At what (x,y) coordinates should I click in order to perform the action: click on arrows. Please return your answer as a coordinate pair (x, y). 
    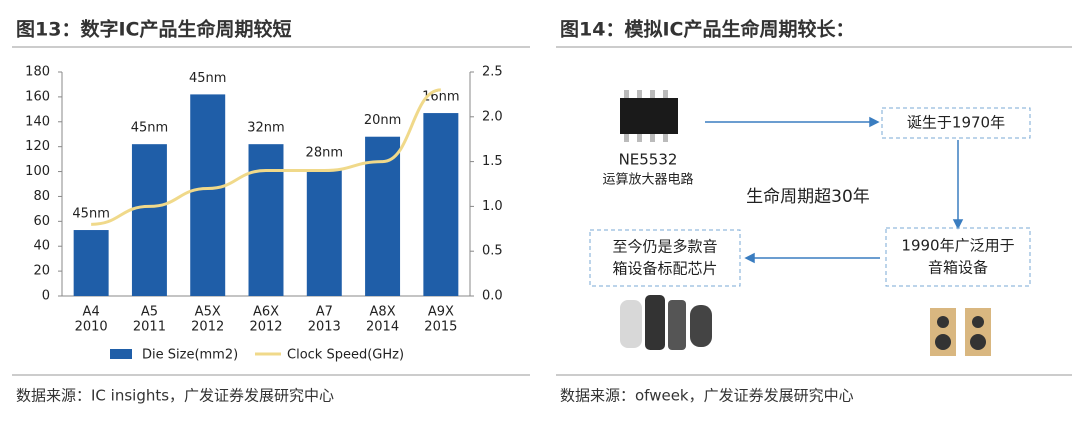
    Looking at the image, I should click on (834, 190).